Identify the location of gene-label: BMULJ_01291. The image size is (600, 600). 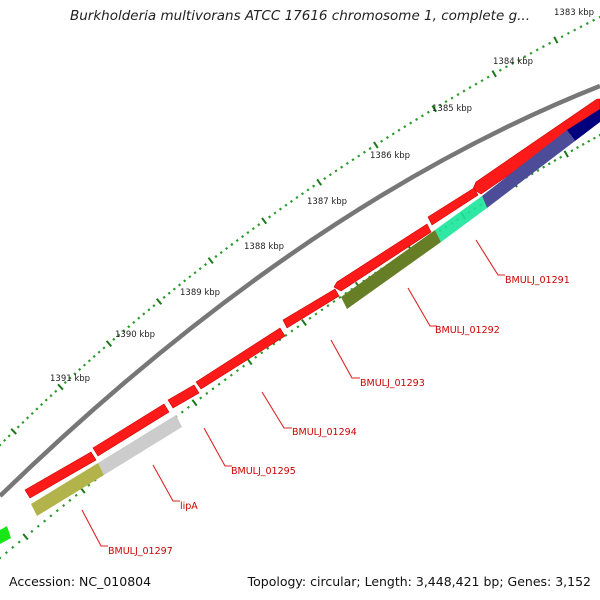
(537, 280).